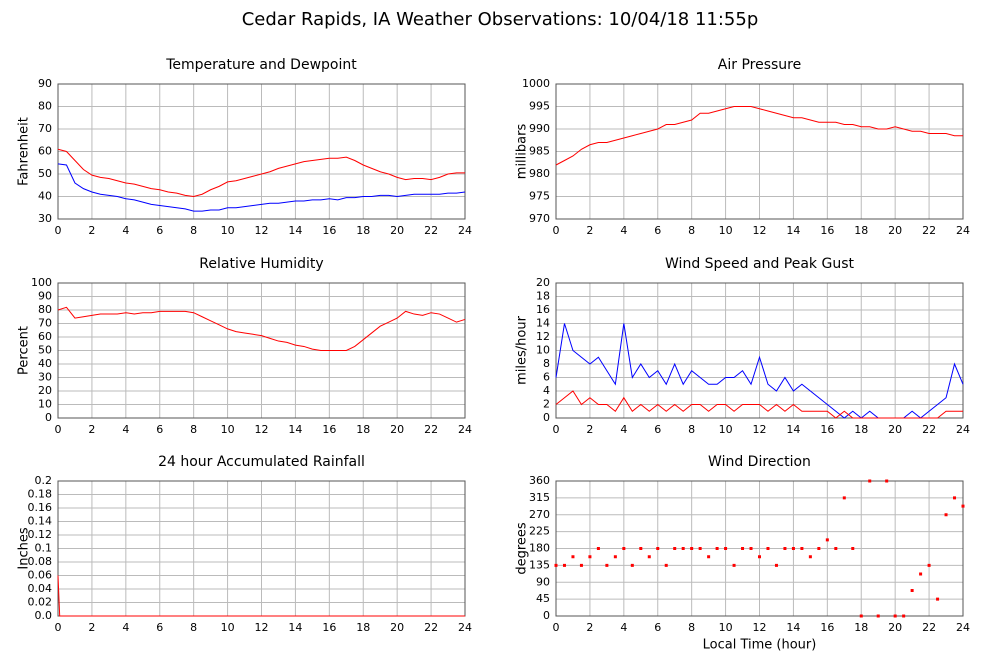 This screenshot has width=1000, height=660. What do you see at coordinates (261, 462) in the screenshot?
I see `chart-title: 24 hour Accumulated Rainfall` at bounding box center [261, 462].